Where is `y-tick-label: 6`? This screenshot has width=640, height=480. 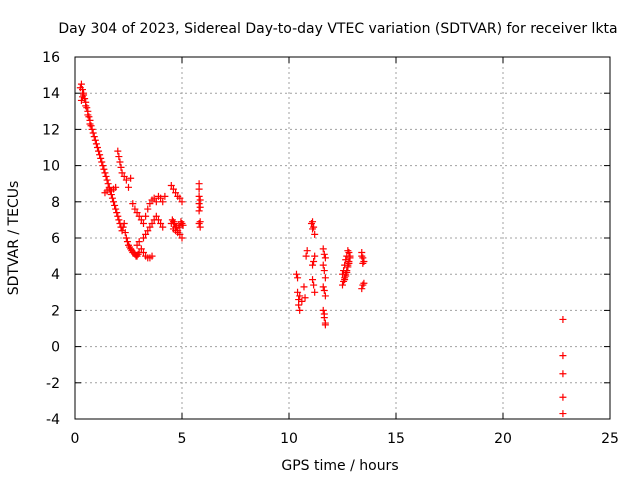
y-tick-label: 6 is located at coordinates (55, 239).